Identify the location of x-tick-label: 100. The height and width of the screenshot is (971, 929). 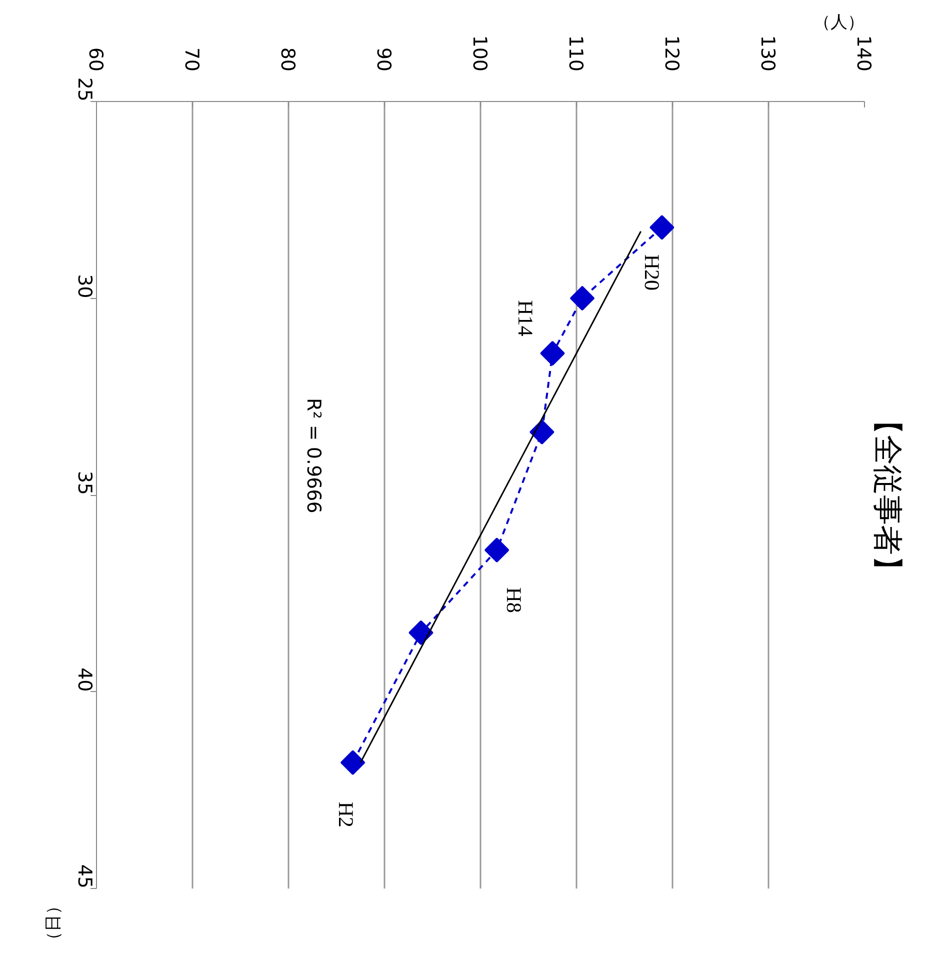
(479, 53).